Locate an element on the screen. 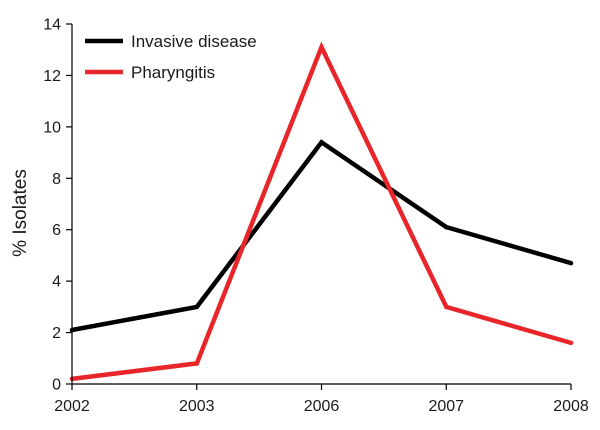 The height and width of the screenshot is (430, 600). y-tick-label: 14 is located at coordinates (52, 25).